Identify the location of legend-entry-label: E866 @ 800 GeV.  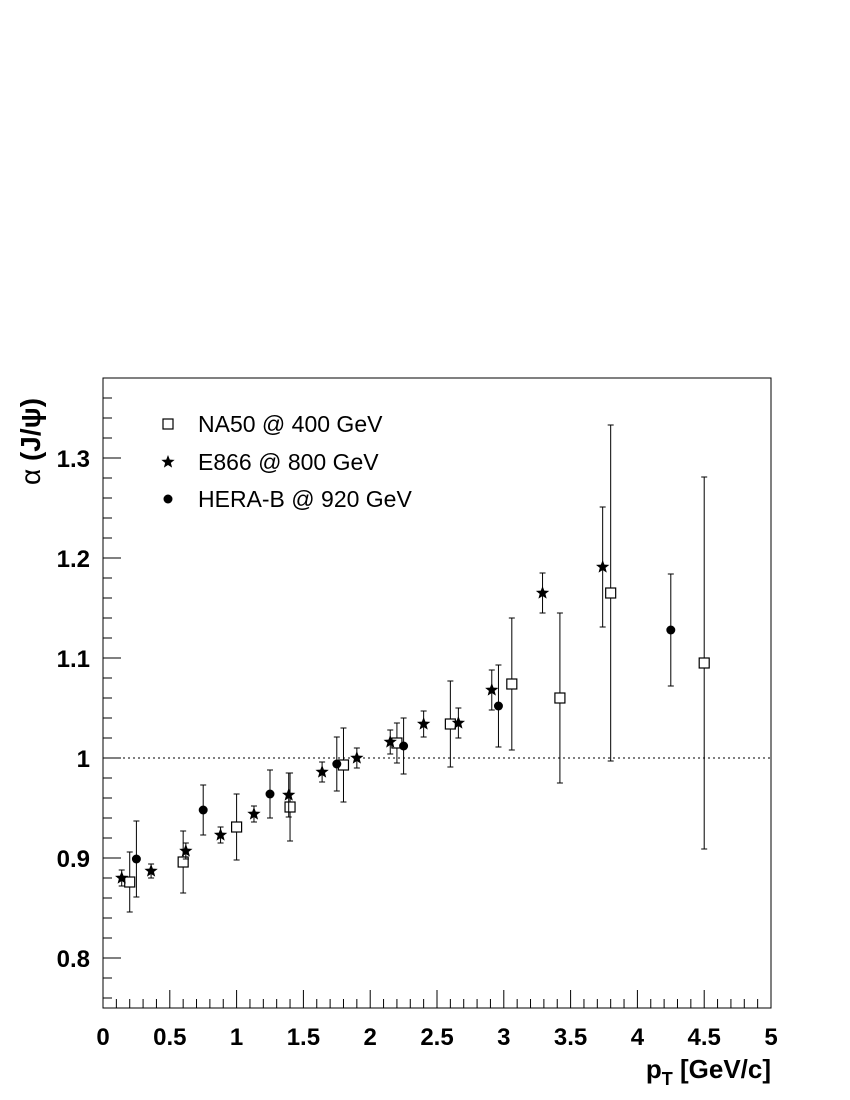
(288, 462).